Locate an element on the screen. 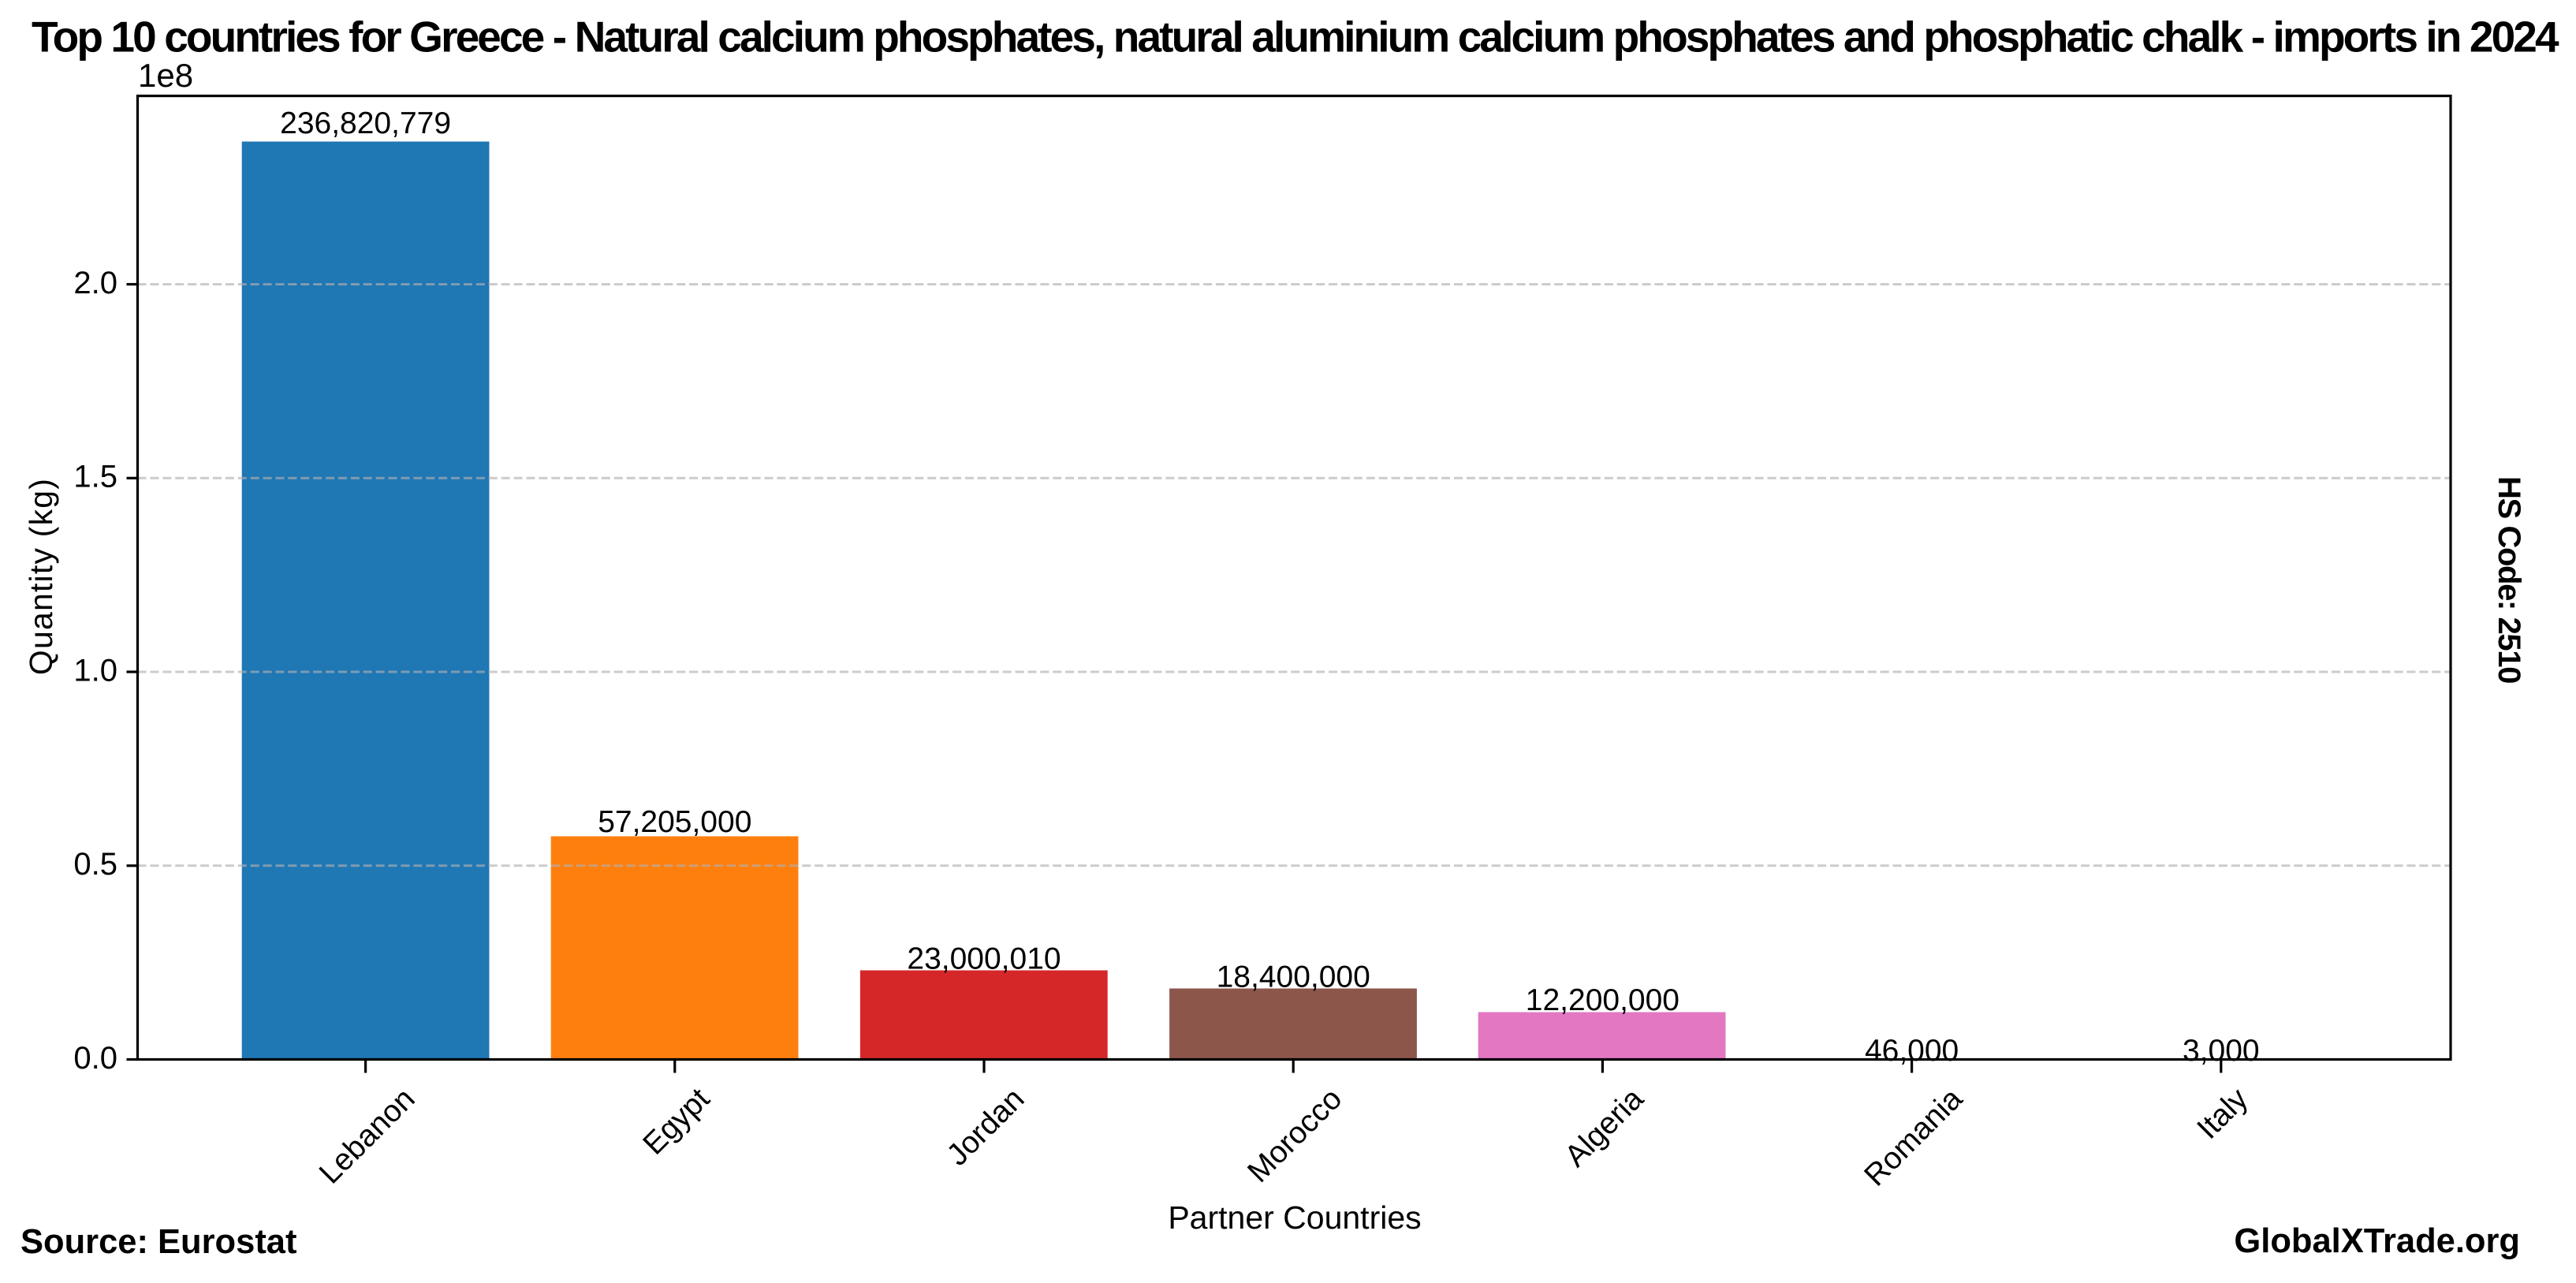 The image size is (2576, 1283). svg-text: 57,205,000 is located at coordinates (674, 822).